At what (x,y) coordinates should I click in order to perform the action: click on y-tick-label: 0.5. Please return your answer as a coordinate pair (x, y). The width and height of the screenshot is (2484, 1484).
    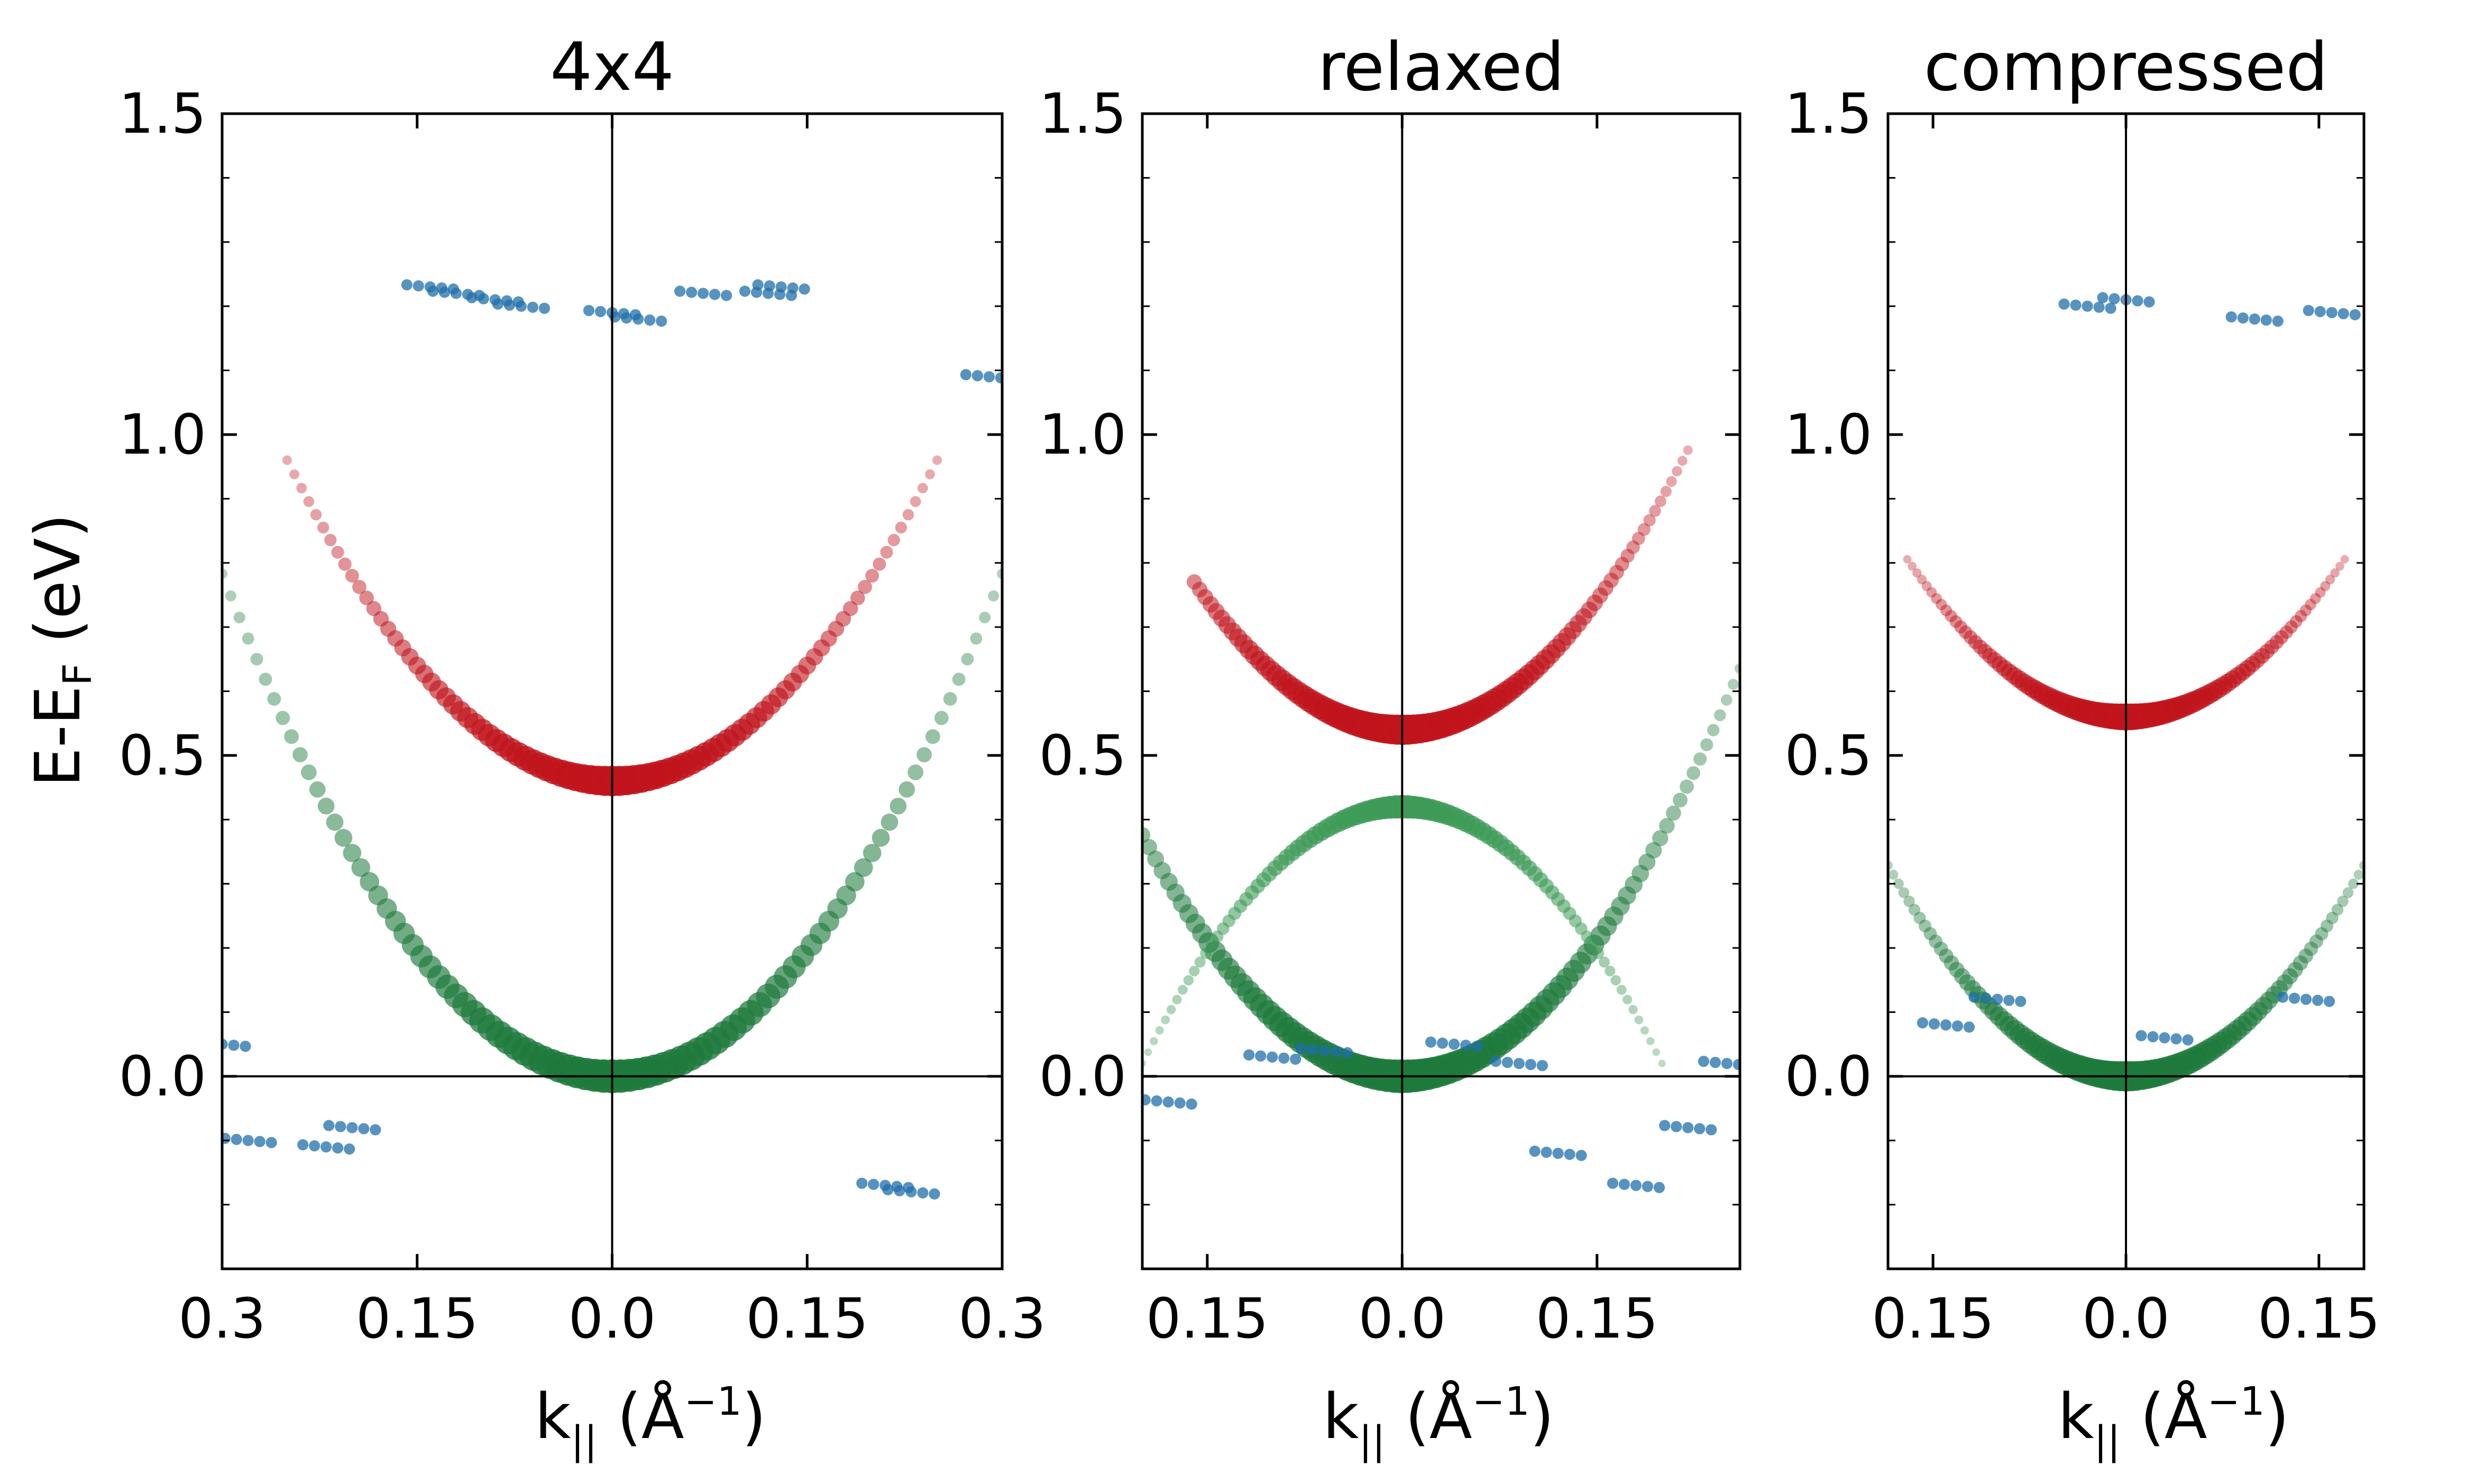
    Looking at the image, I should click on (1828, 756).